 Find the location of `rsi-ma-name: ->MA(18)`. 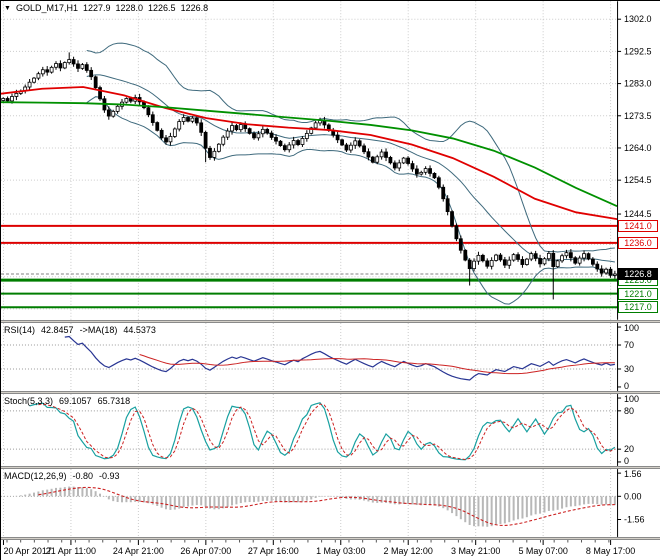

rsi-ma-name: ->MA(18) is located at coordinates (98, 330).